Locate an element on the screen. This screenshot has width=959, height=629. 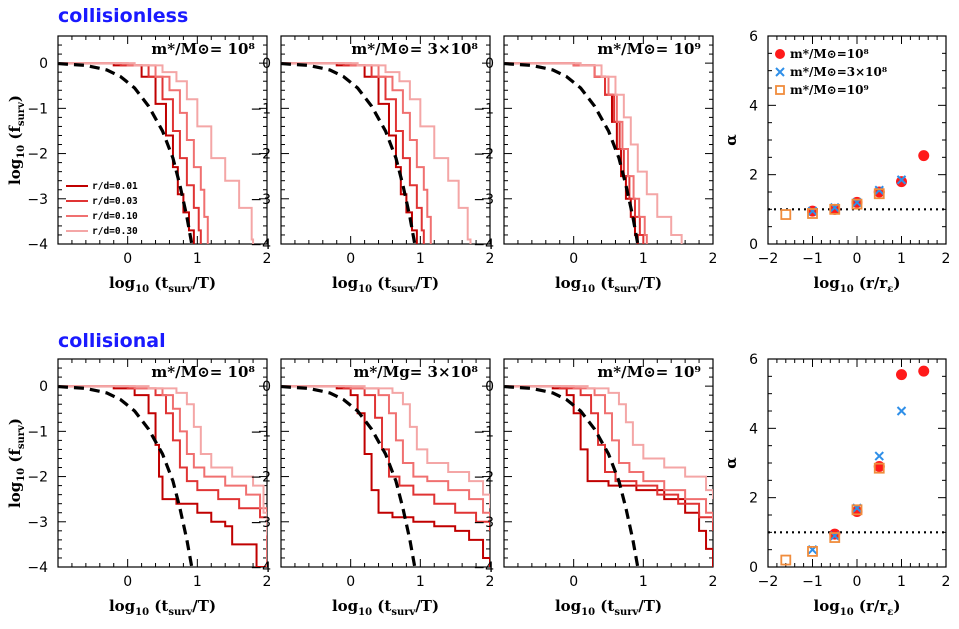
row-title-top: collisionless is located at coordinates (123, 16).